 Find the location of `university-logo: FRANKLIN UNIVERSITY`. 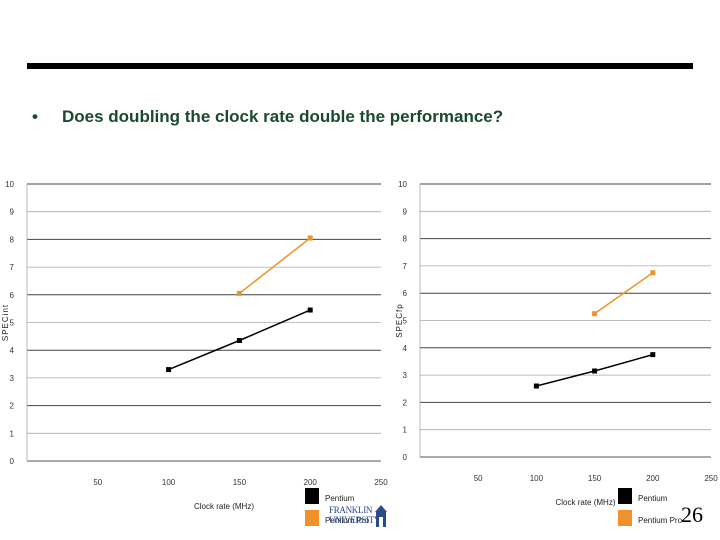

university-logo: FRANKLIN UNIVERSITY is located at coordinates (357, 516).